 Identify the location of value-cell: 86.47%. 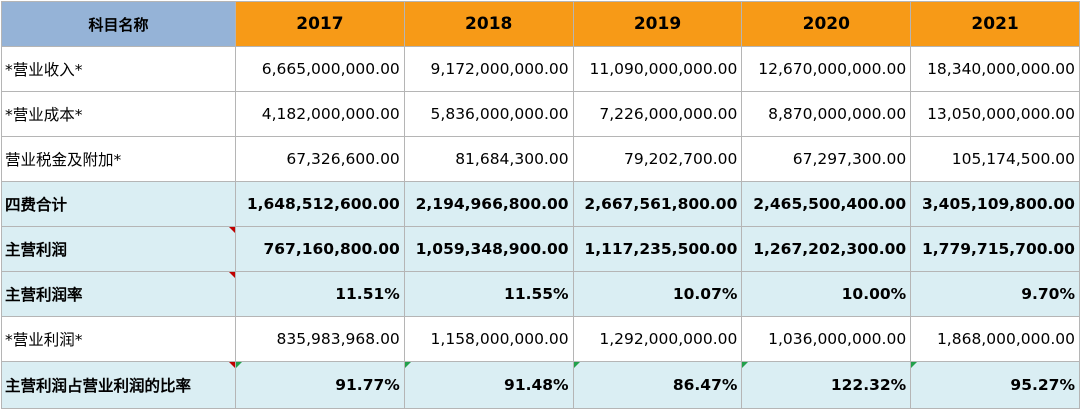
(657, 385).